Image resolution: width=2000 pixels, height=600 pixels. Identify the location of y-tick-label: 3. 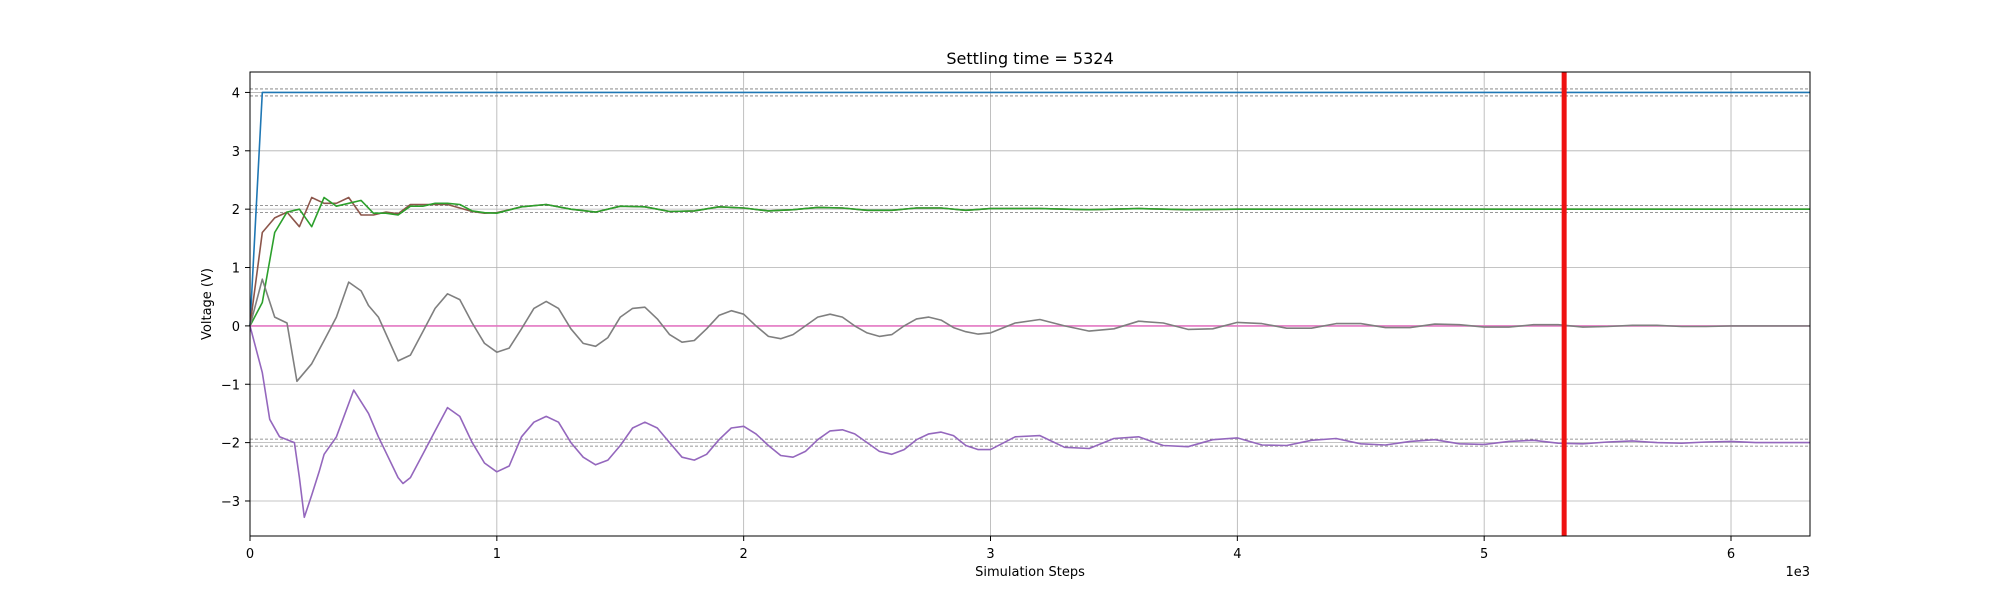
(236, 152).